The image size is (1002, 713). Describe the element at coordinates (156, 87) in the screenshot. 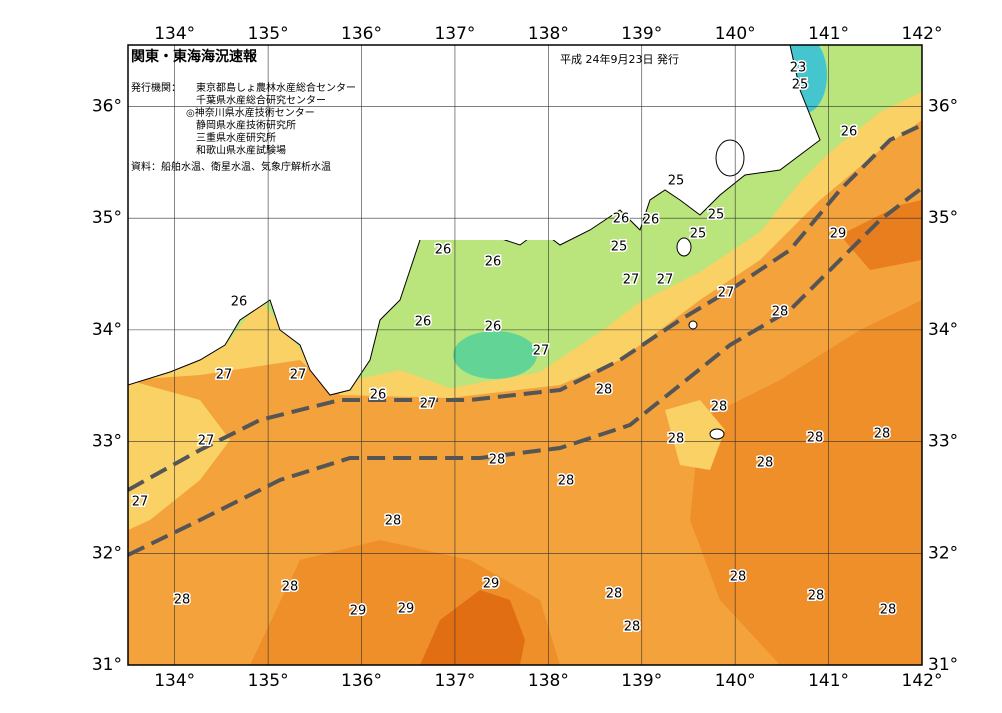

I see `issuer-heading: 発行機関：` at that location.